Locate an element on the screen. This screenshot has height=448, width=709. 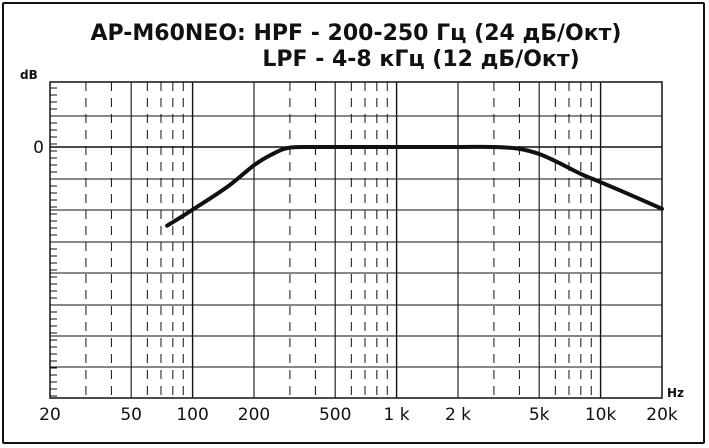
x-tick-label: 500 is located at coordinates (335, 415).